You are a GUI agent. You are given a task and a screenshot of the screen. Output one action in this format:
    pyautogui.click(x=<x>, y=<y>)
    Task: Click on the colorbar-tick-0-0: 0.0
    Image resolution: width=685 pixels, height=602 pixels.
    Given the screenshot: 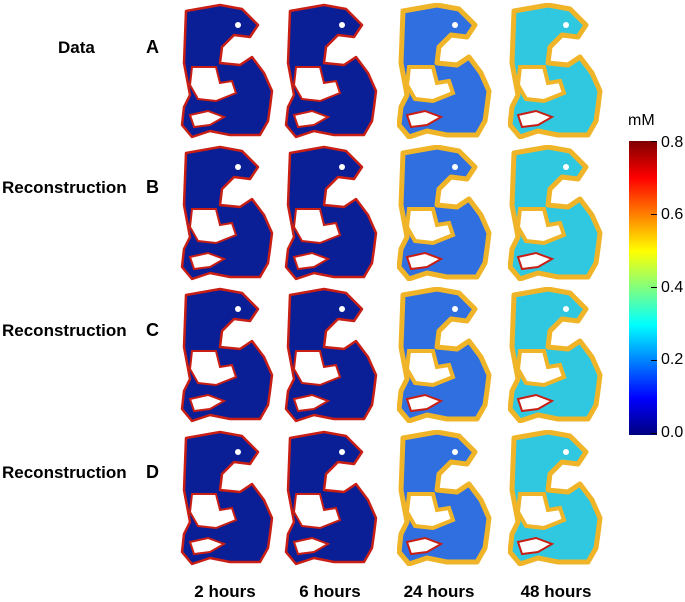 What is the action you would take?
    pyautogui.click(x=672, y=432)
    